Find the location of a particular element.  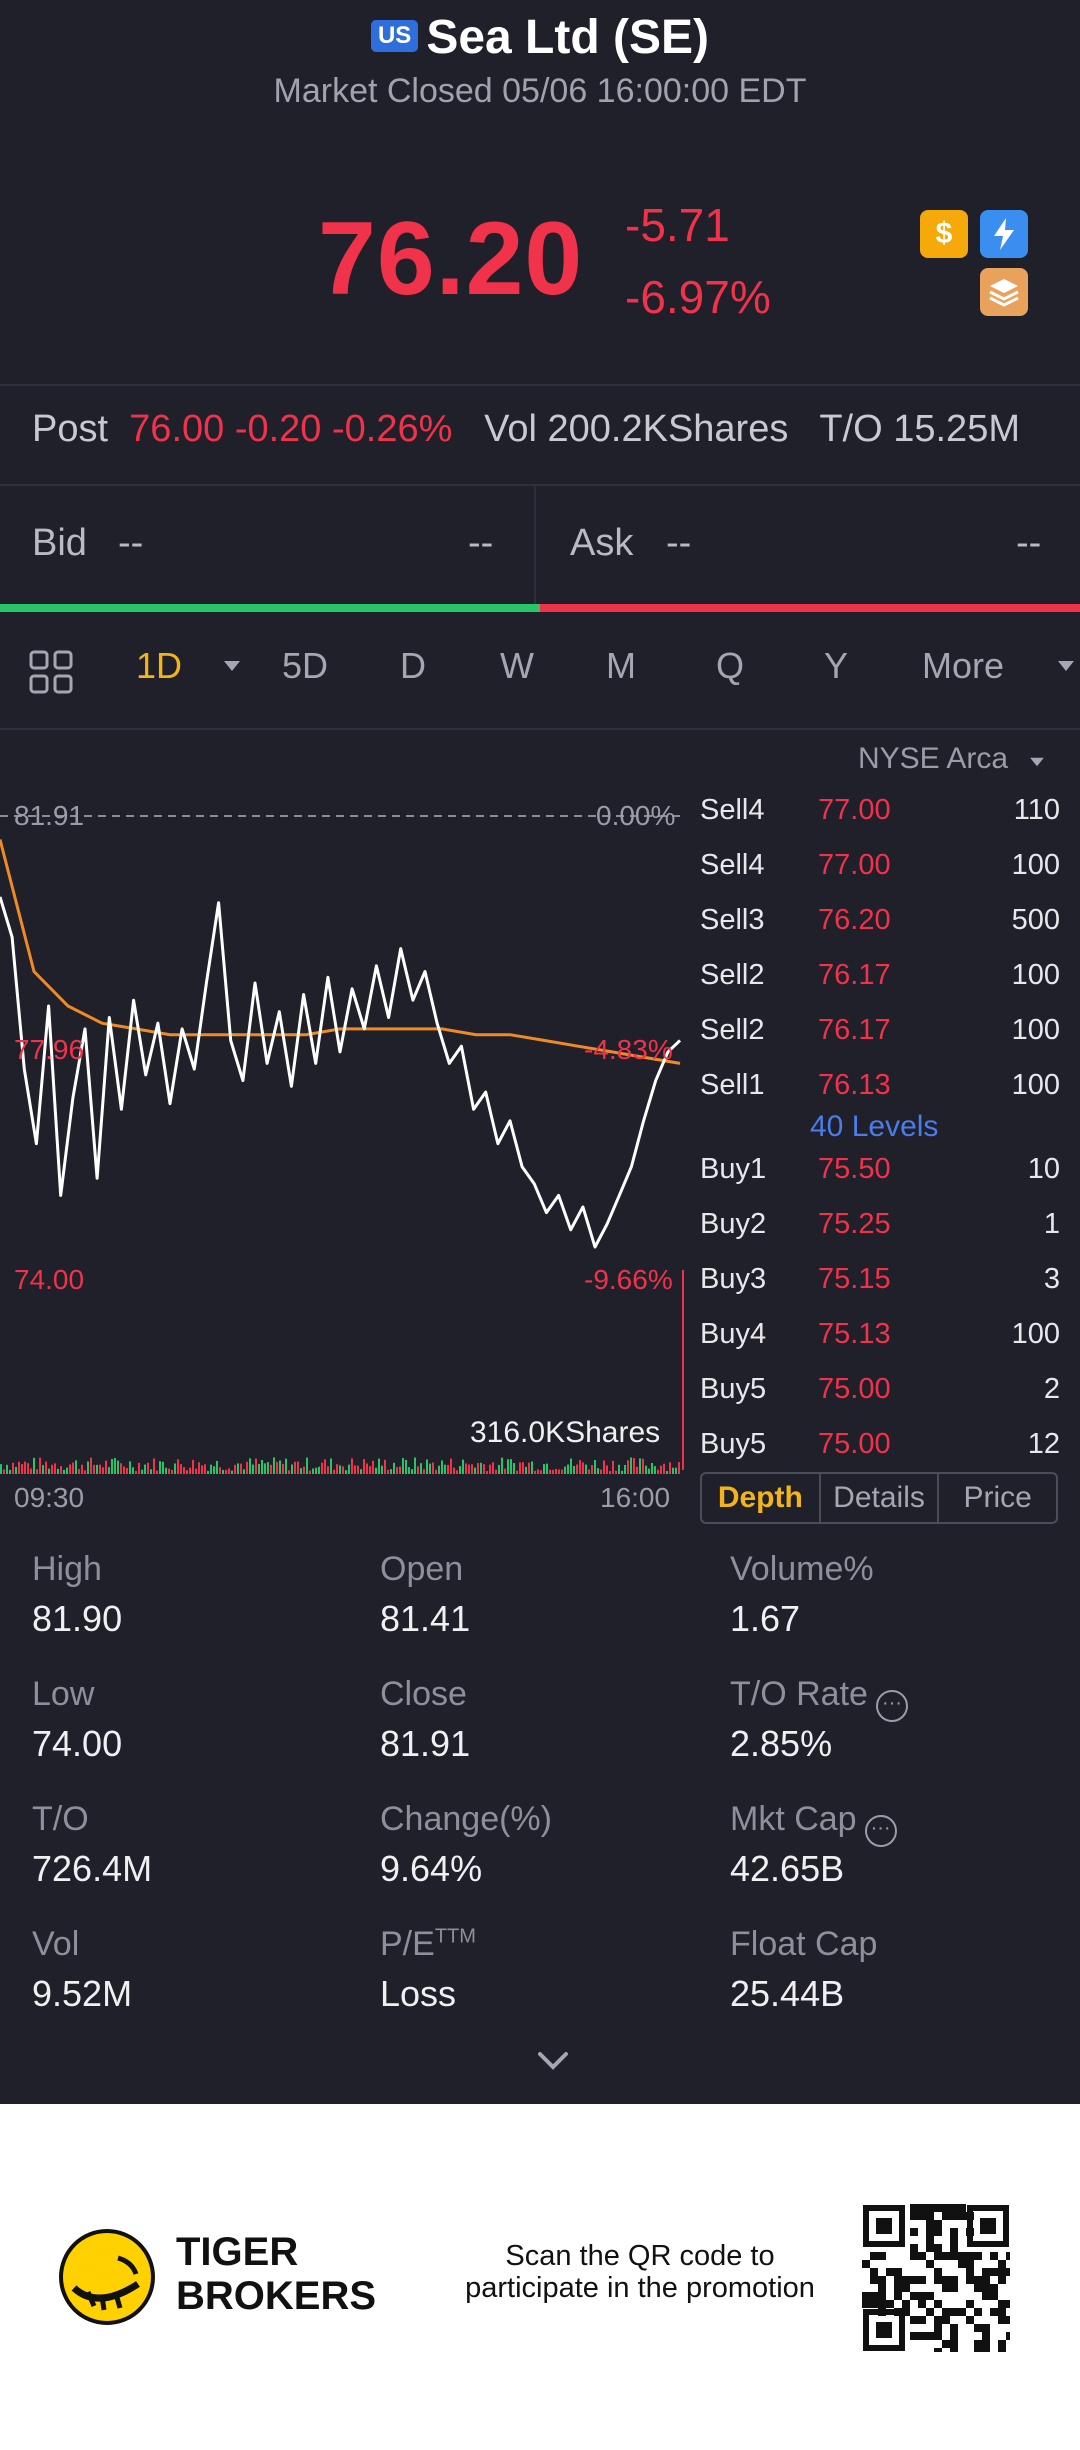

tab-d: D is located at coordinates (413, 665).